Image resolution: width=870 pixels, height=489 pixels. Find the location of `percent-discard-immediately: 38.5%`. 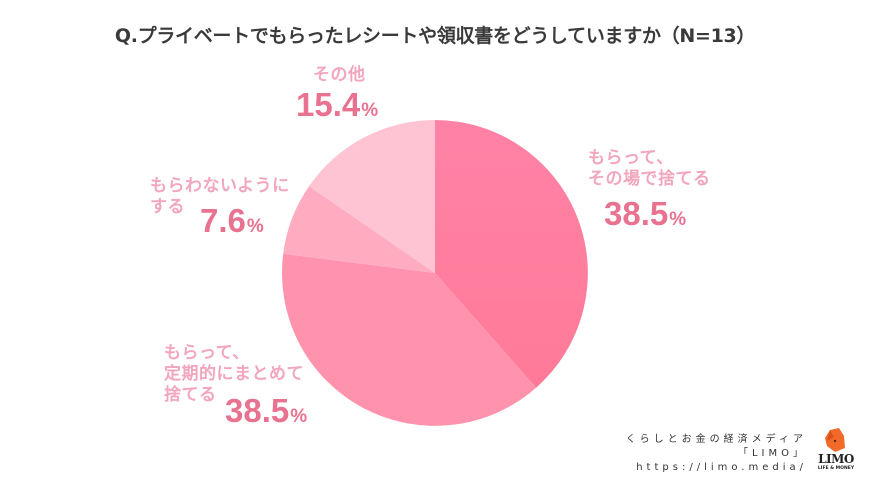

percent-discard-immediately: 38.5% is located at coordinates (645, 217).